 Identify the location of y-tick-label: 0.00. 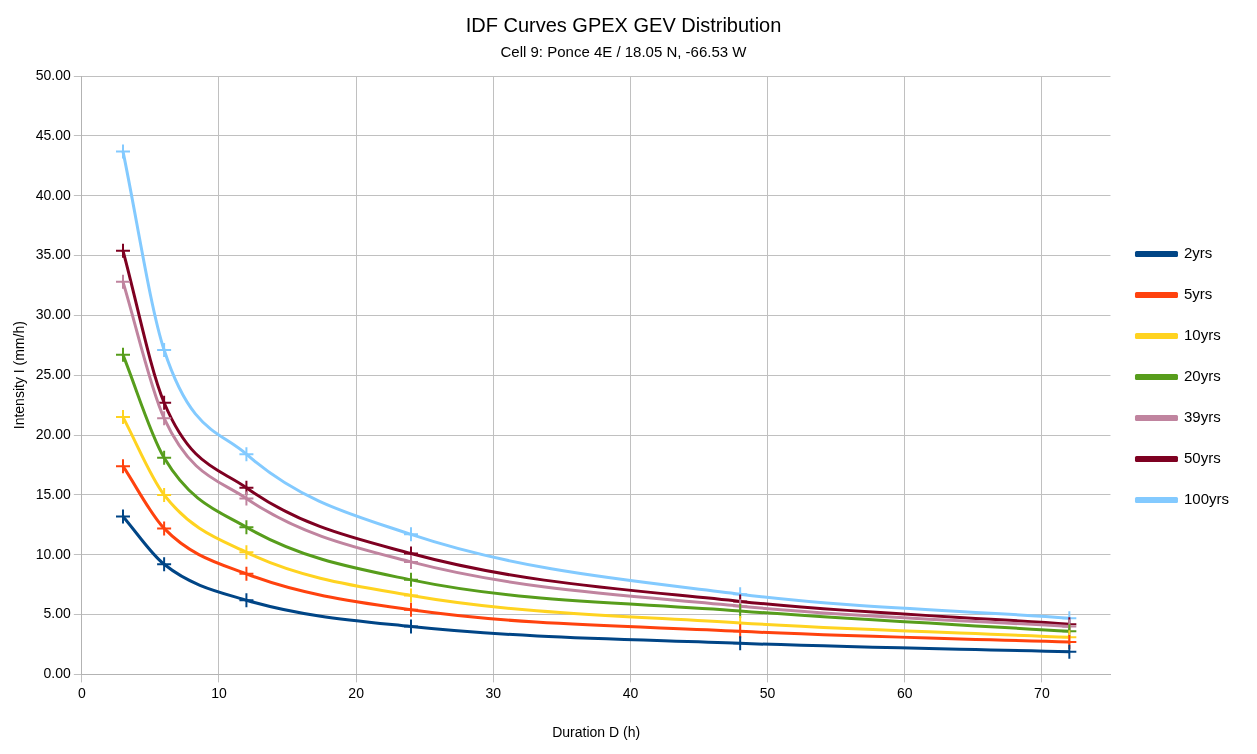
(57, 673).